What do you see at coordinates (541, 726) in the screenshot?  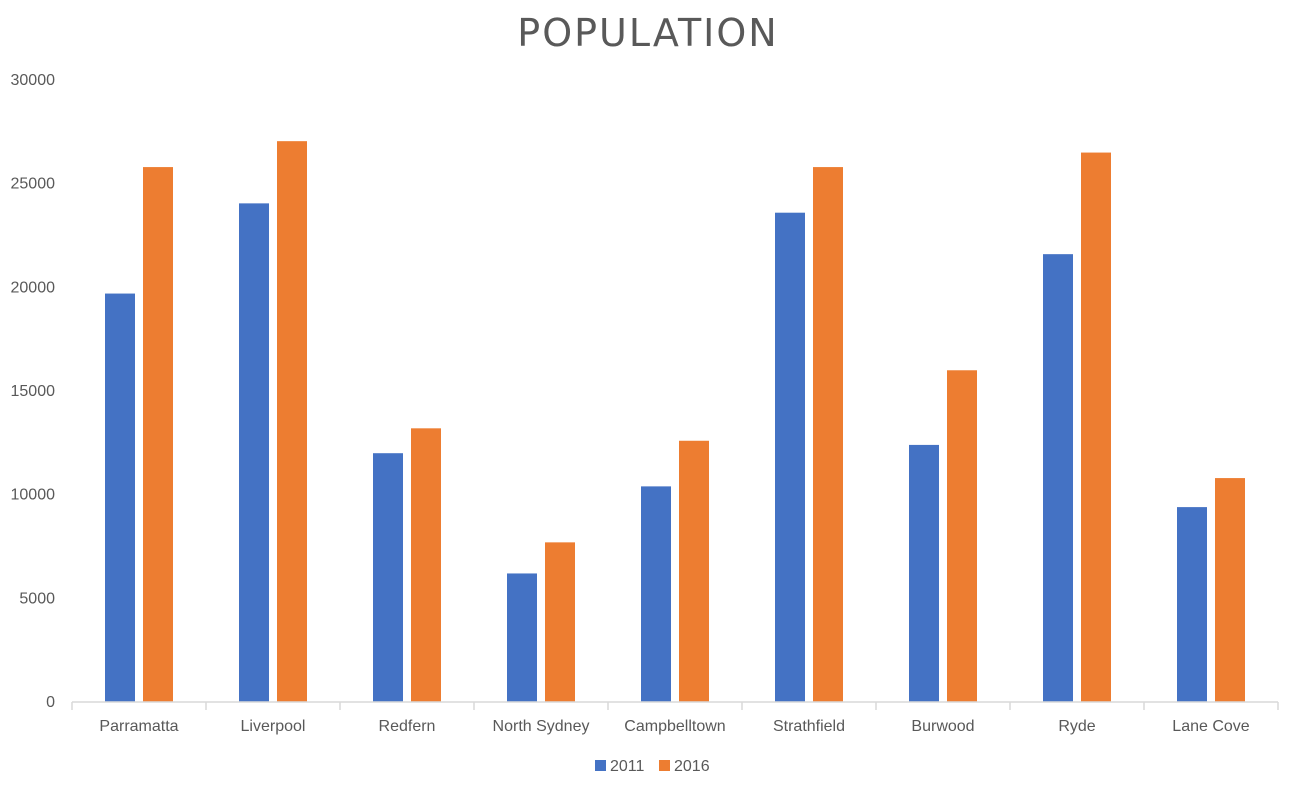 I see `x-tick-label: North Sydney` at bounding box center [541, 726].